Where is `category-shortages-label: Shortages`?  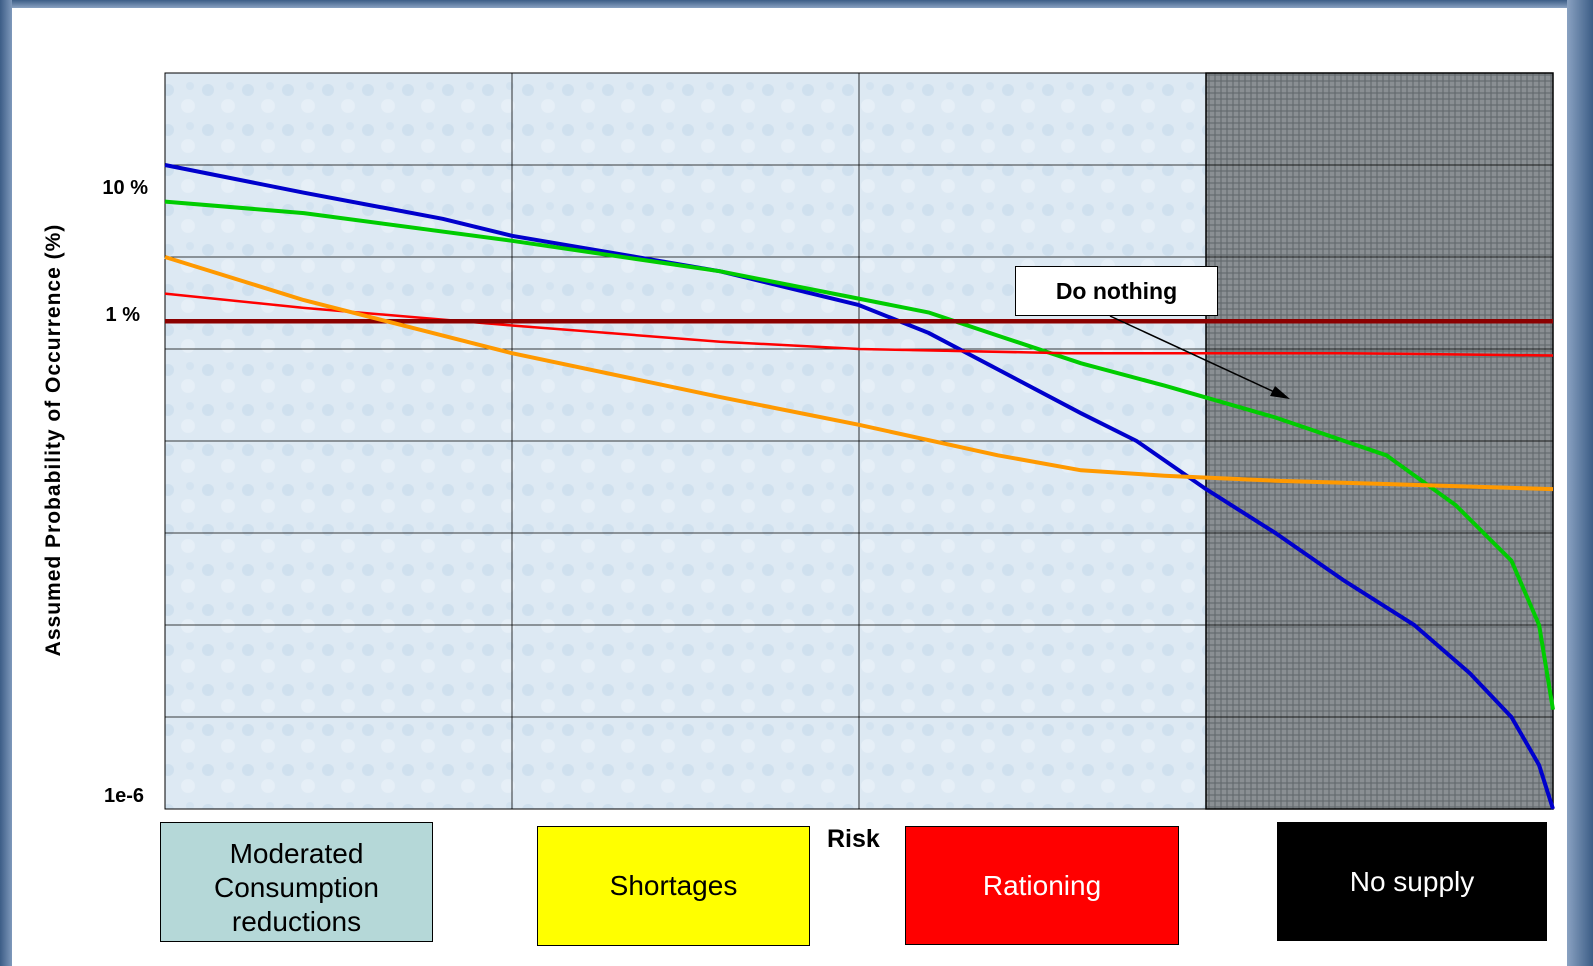 category-shortages-label: Shortages is located at coordinates (673, 885).